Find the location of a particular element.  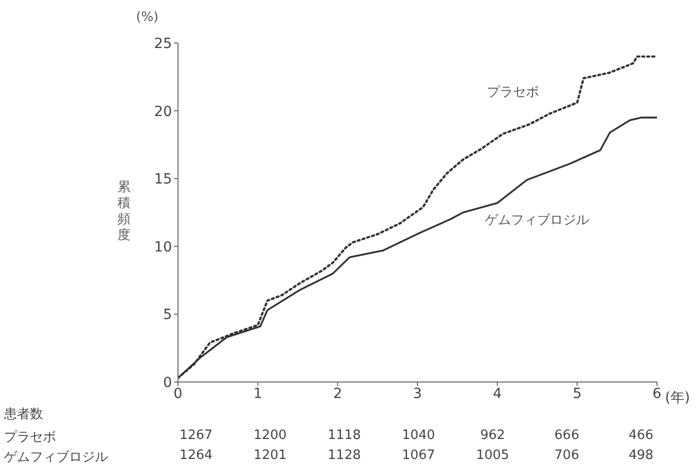

y-tick-label: 0 is located at coordinates (167, 382).